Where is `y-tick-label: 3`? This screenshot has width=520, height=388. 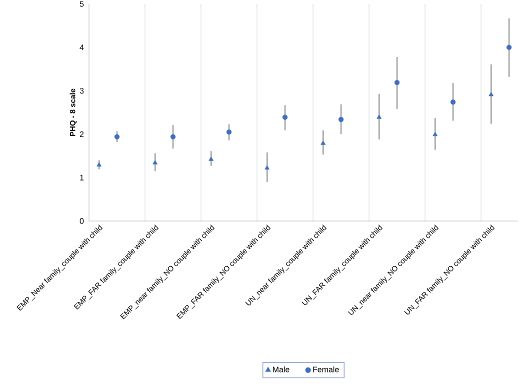
y-tick-label: 3 is located at coordinates (82, 91).